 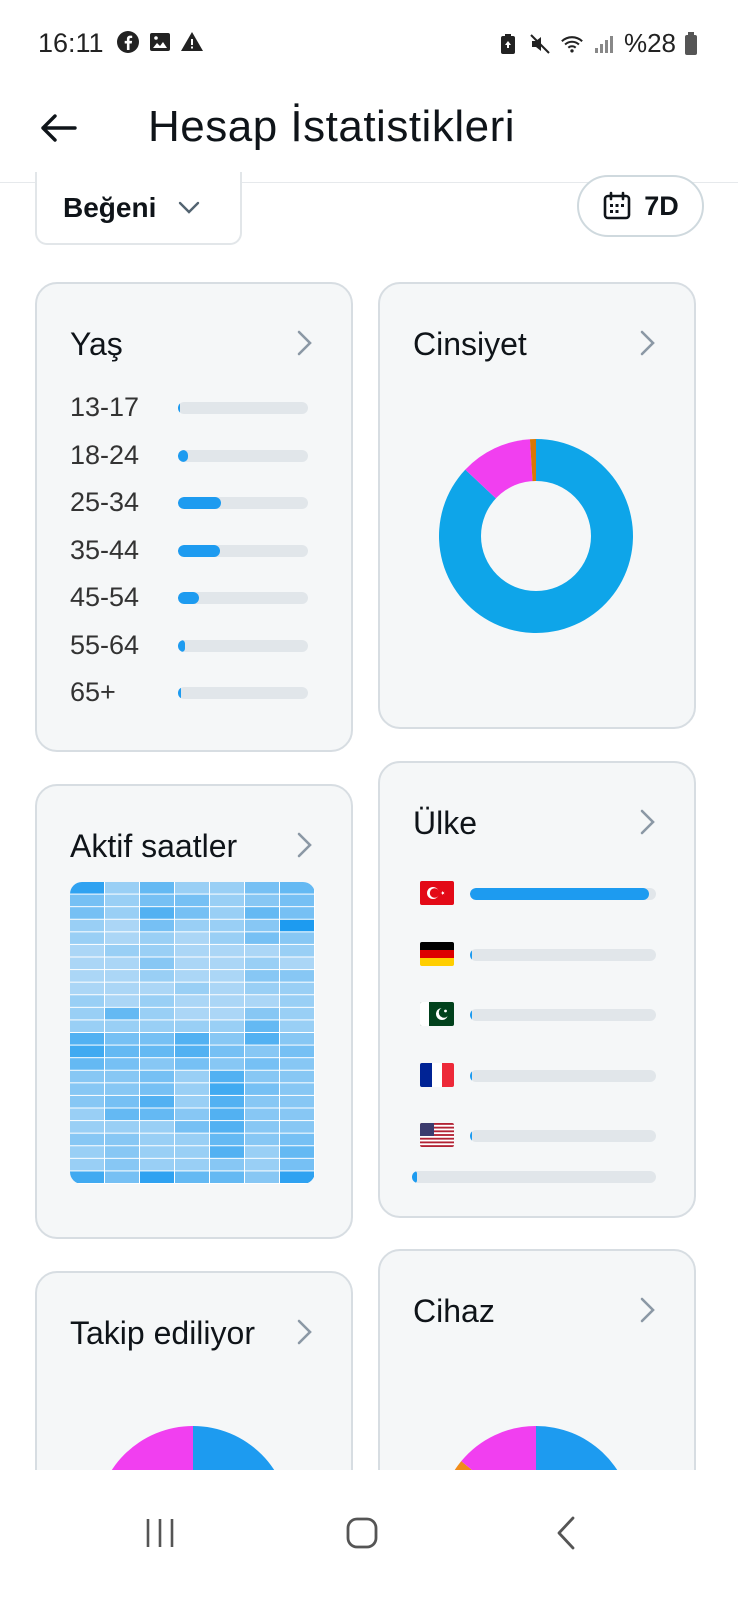 I want to click on back-button, so click(x=58, y=128).